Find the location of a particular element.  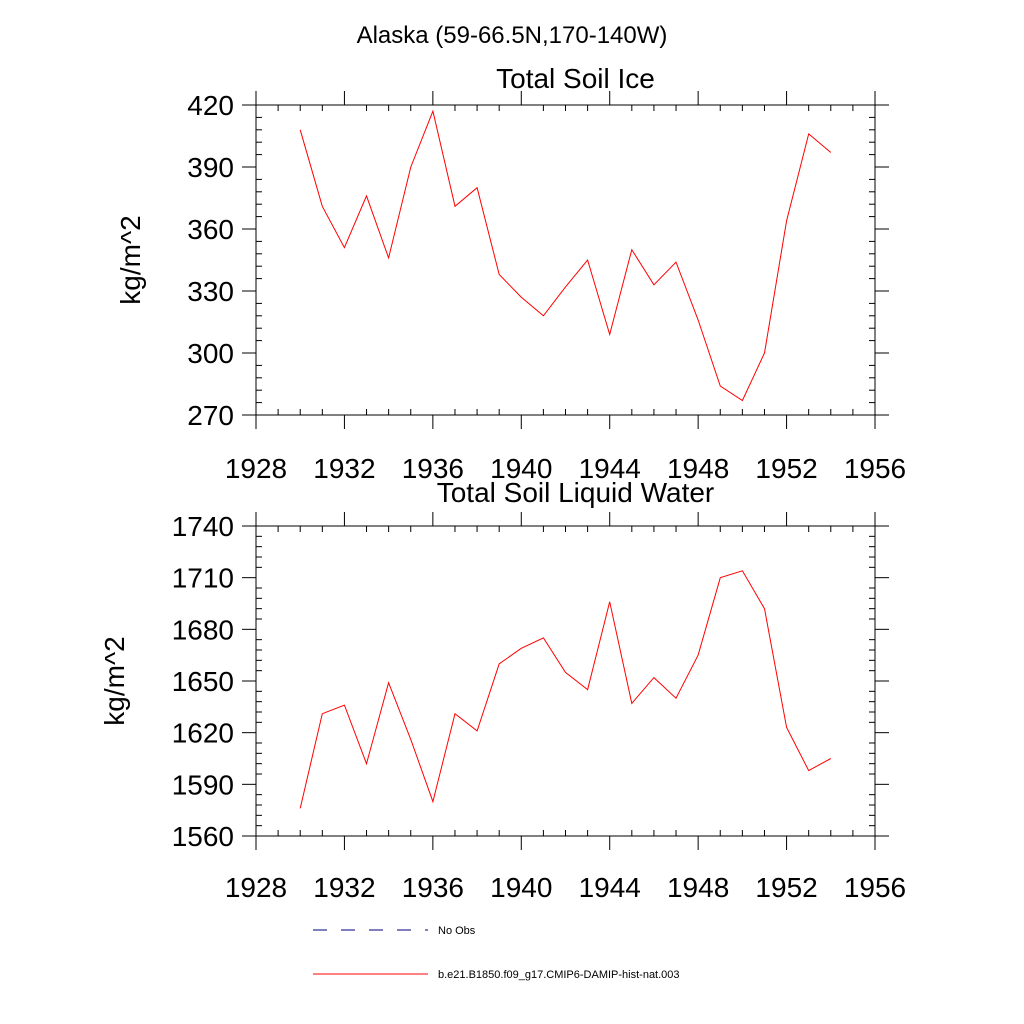

y-tick-label: 1680 is located at coordinates (203, 629).